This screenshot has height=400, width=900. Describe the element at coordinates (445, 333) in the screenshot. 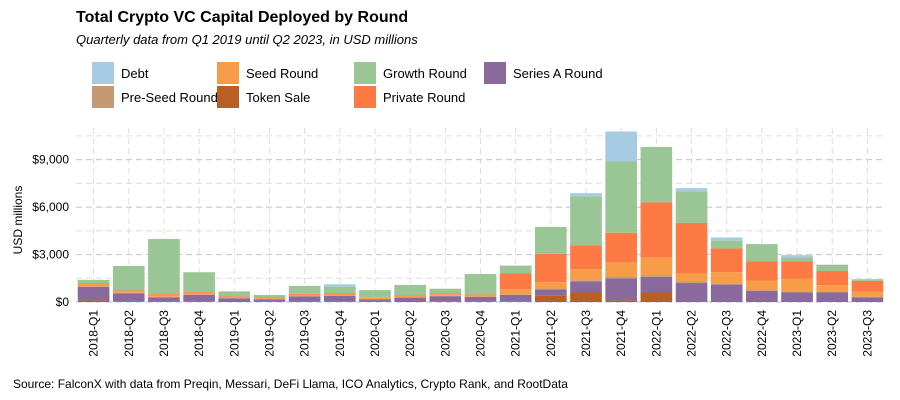

I see `x-tick-label: 2020-Q3` at that location.